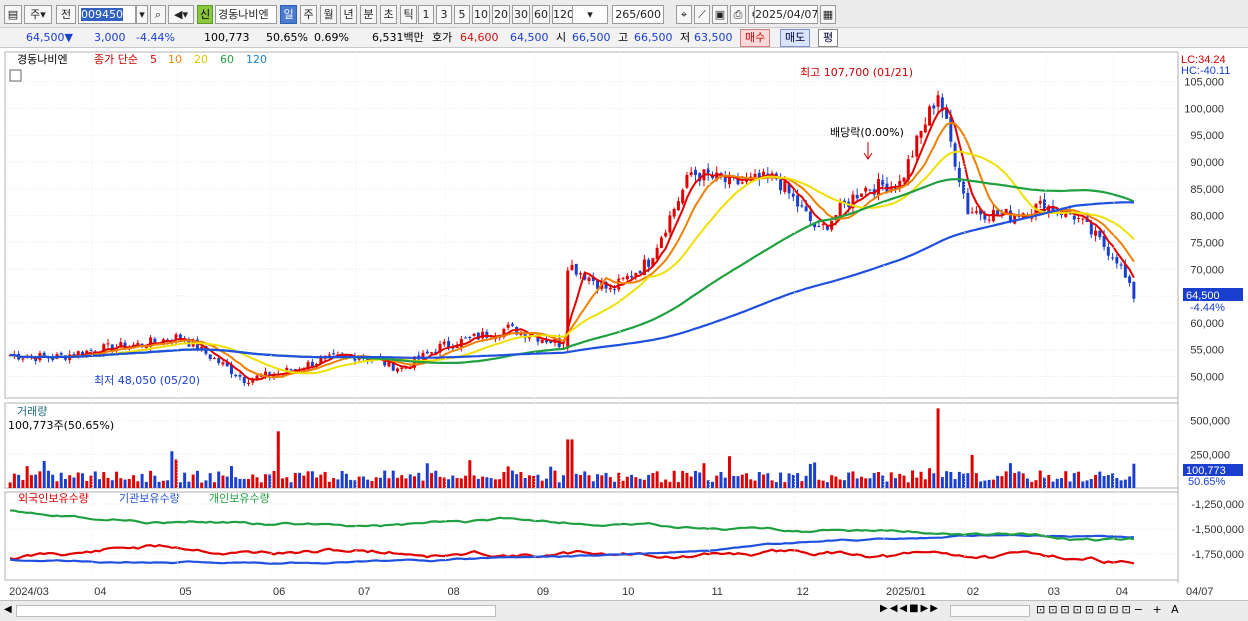 The image size is (1248, 621). I want to click on sell-button: 매도, so click(795, 38).